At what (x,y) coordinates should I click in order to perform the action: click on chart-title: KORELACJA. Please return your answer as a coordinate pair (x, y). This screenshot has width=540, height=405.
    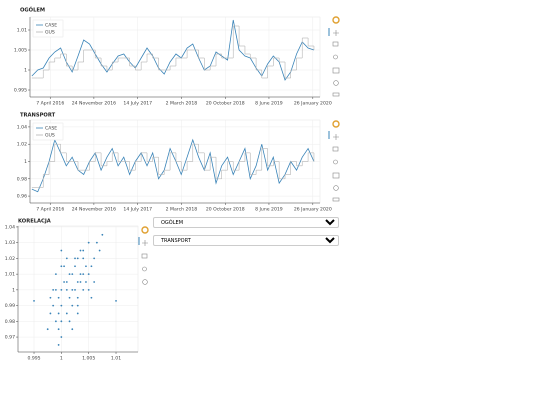
    Looking at the image, I should click on (34, 222).